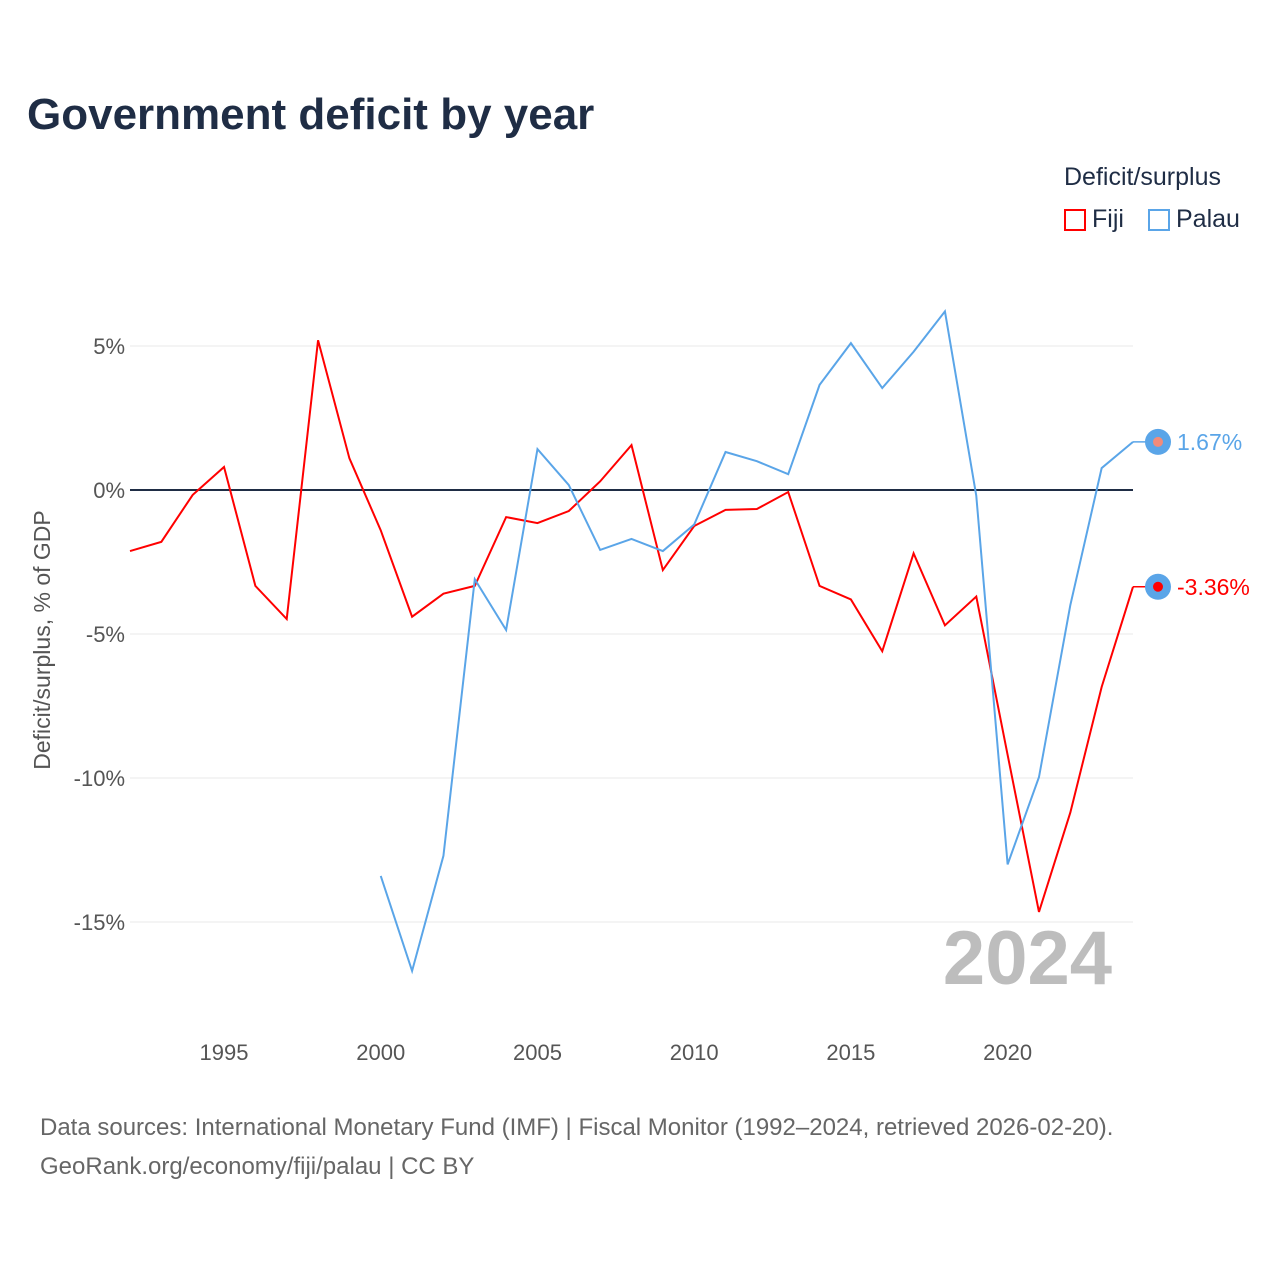  I want to click on x-tick-label: 1995, so click(224, 1052).